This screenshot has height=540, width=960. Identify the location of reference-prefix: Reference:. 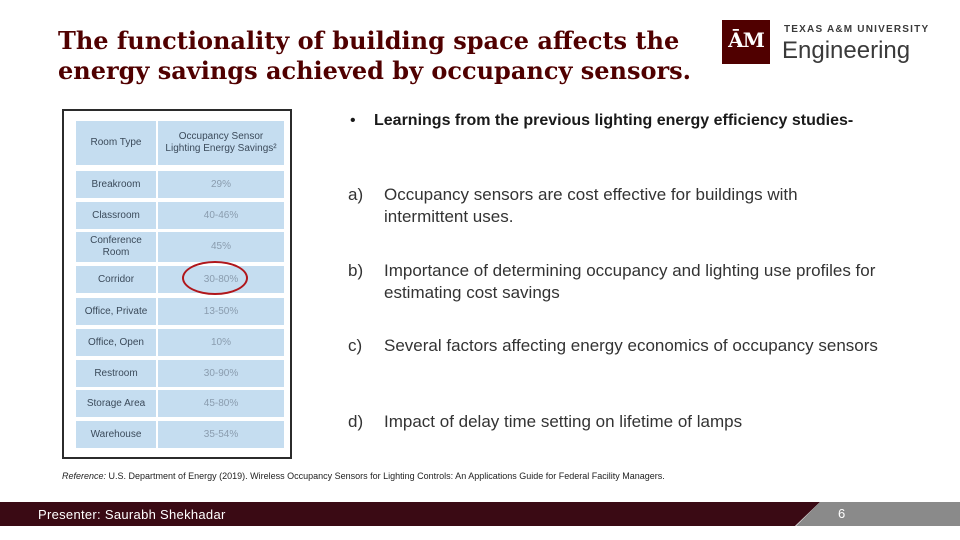
(84, 476).